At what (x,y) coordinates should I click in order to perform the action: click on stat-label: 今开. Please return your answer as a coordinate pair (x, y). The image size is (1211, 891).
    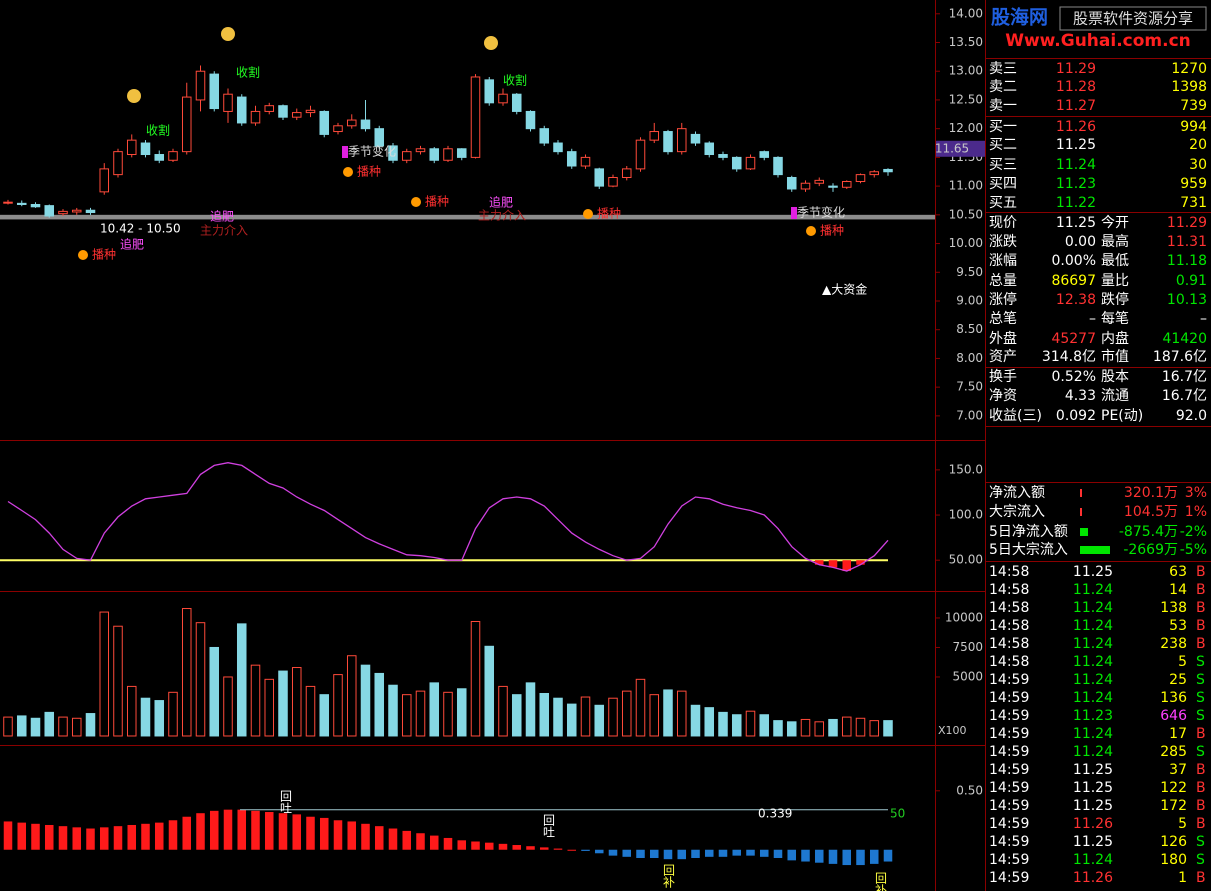
    Looking at the image, I should click on (1115, 223).